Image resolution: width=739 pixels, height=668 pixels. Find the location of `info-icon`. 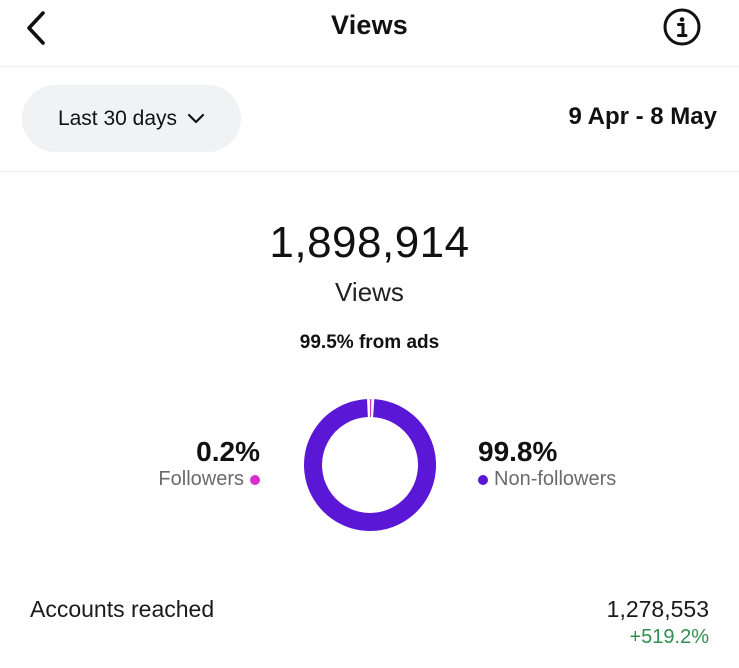

info-icon is located at coordinates (682, 27).